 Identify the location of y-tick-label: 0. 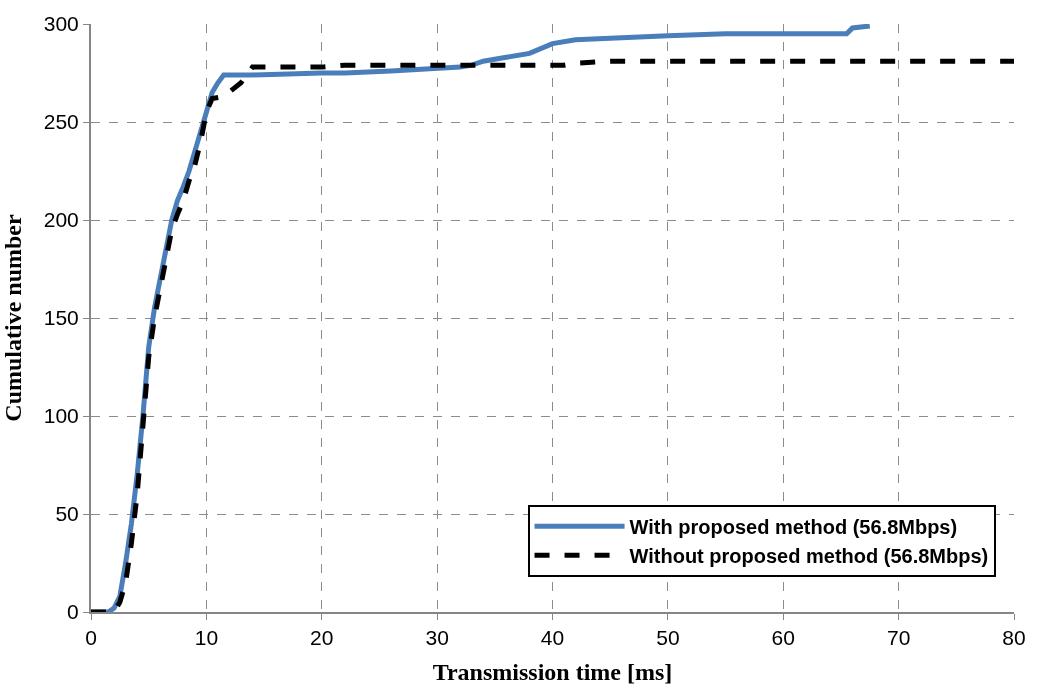
(73, 612).